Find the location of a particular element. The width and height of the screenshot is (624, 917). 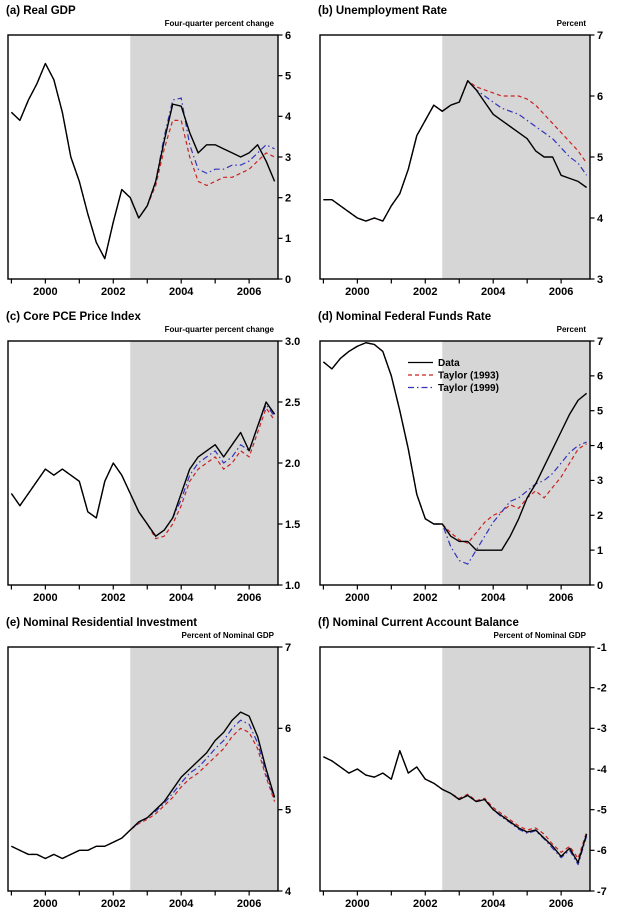

panel-title: (c) Core PCE Price Index is located at coordinates (73, 317).